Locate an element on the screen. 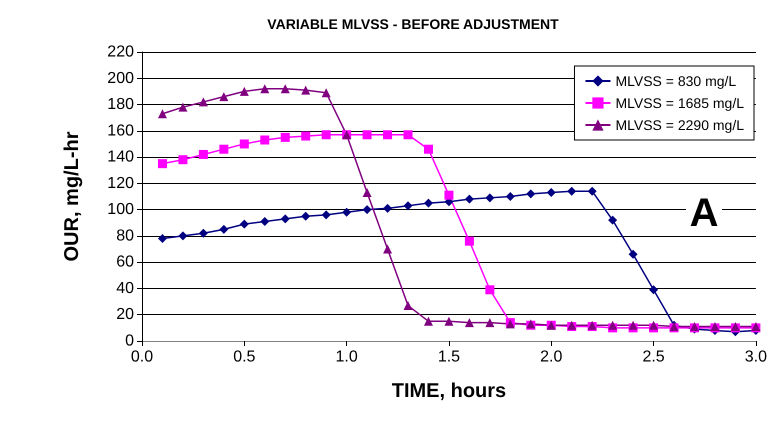  y-tick-label: 20 is located at coordinates (125, 315).